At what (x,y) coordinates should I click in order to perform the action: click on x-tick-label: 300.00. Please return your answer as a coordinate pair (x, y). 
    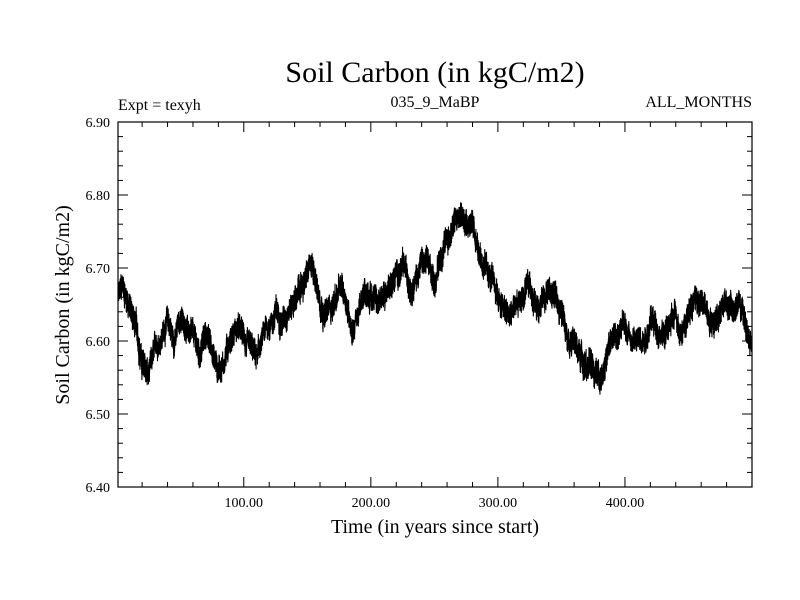
    Looking at the image, I should click on (498, 503).